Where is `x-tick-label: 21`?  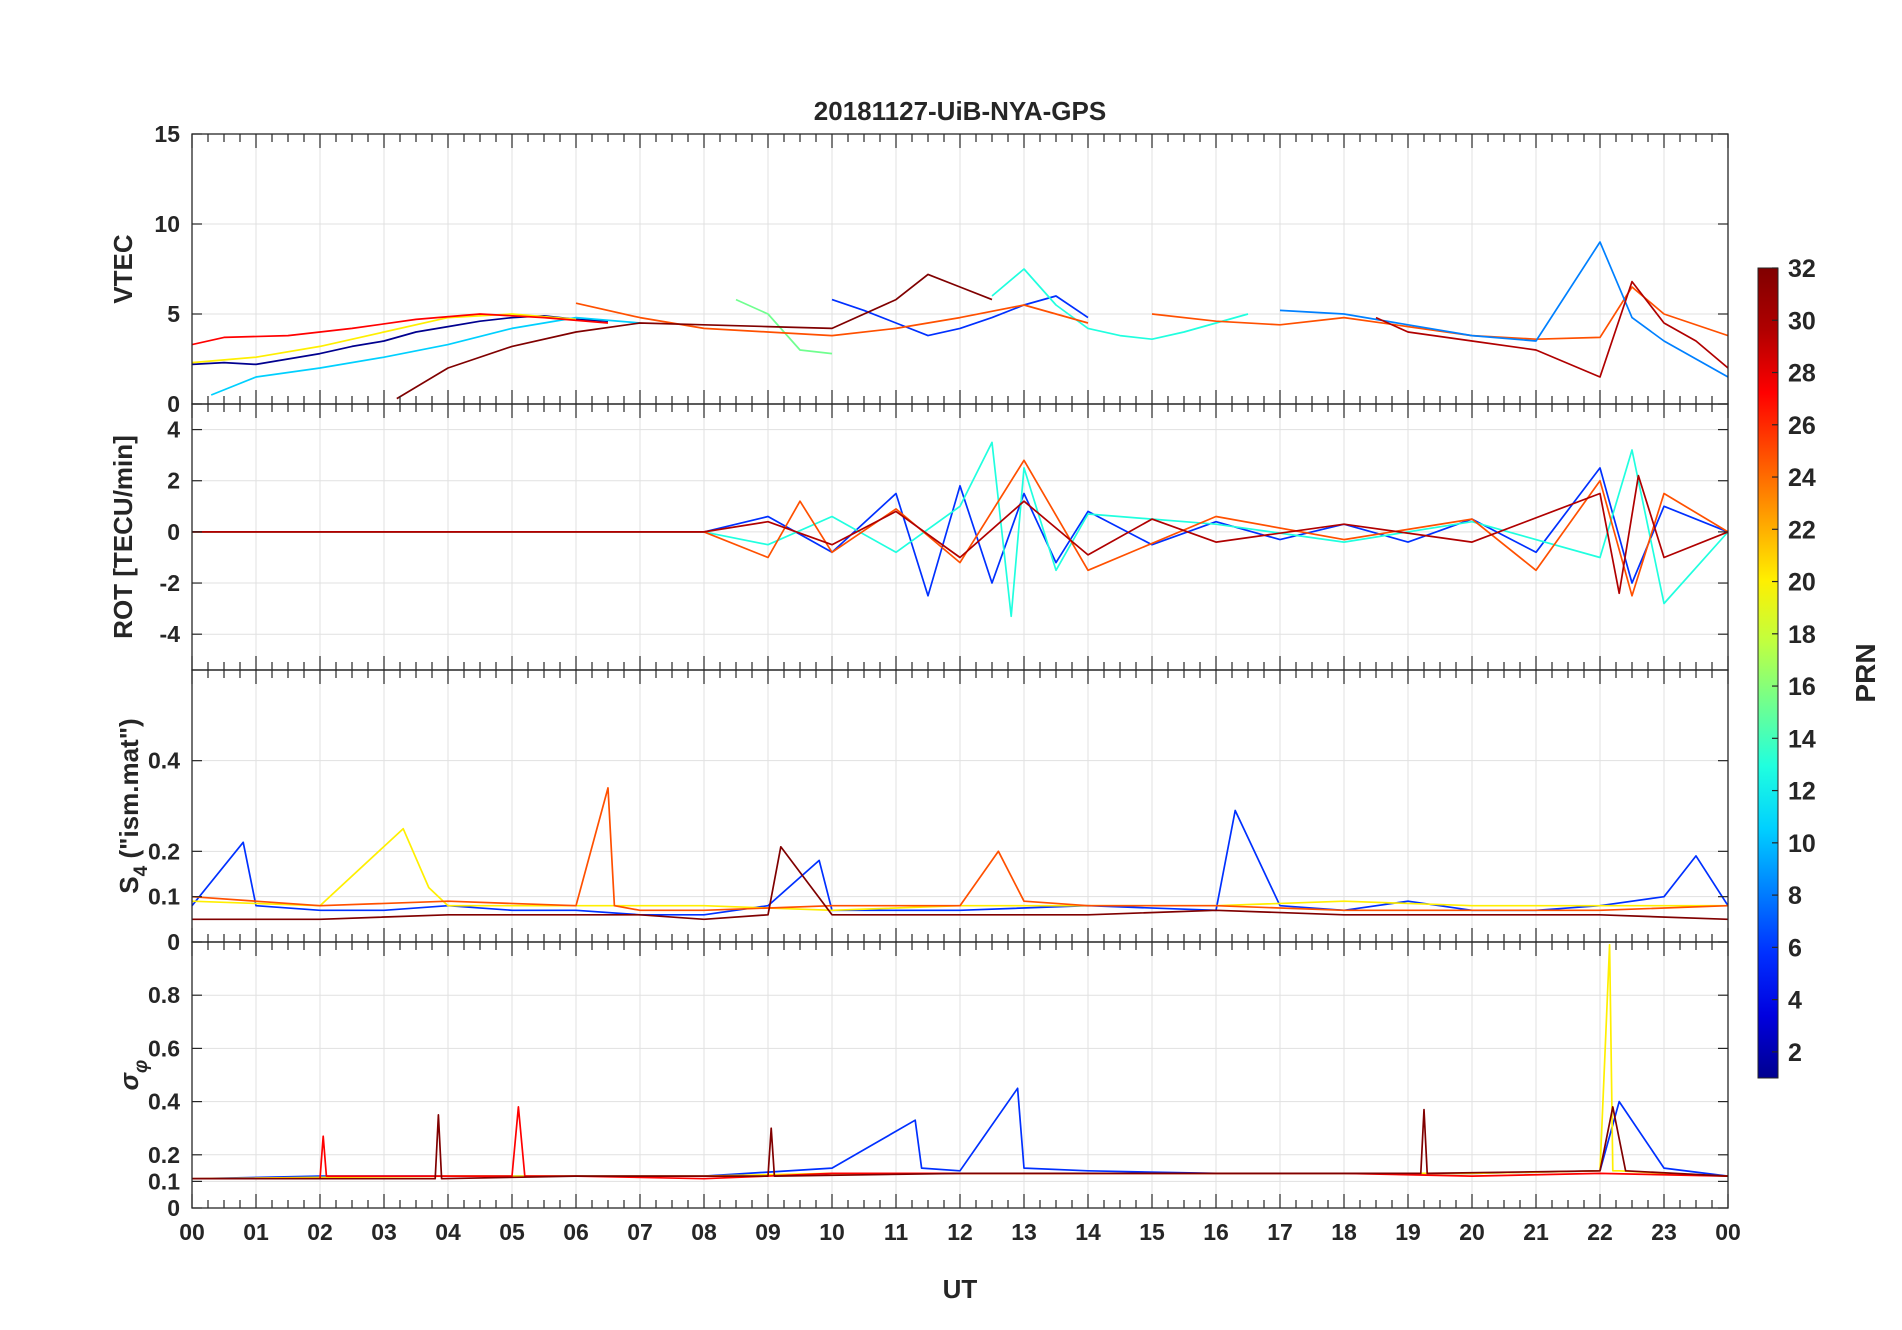 x-tick-label: 21 is located at coordinates (1536, 1232).